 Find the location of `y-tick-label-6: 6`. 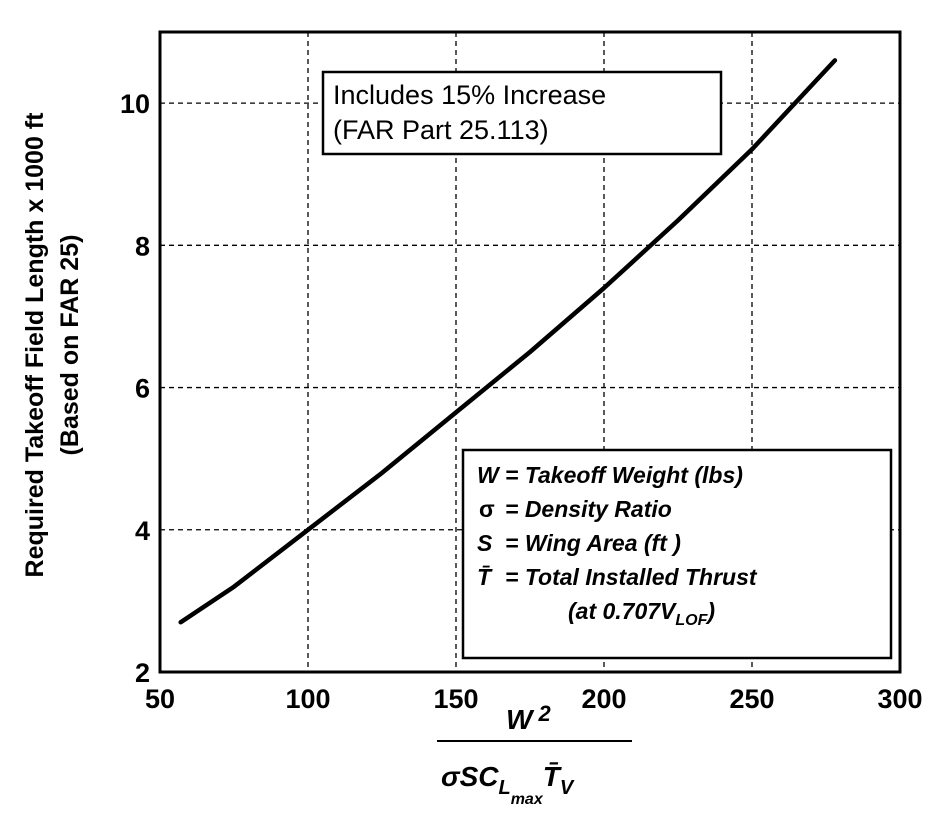

y-tick-label-6: 6 is located at coordinates (142, 389).